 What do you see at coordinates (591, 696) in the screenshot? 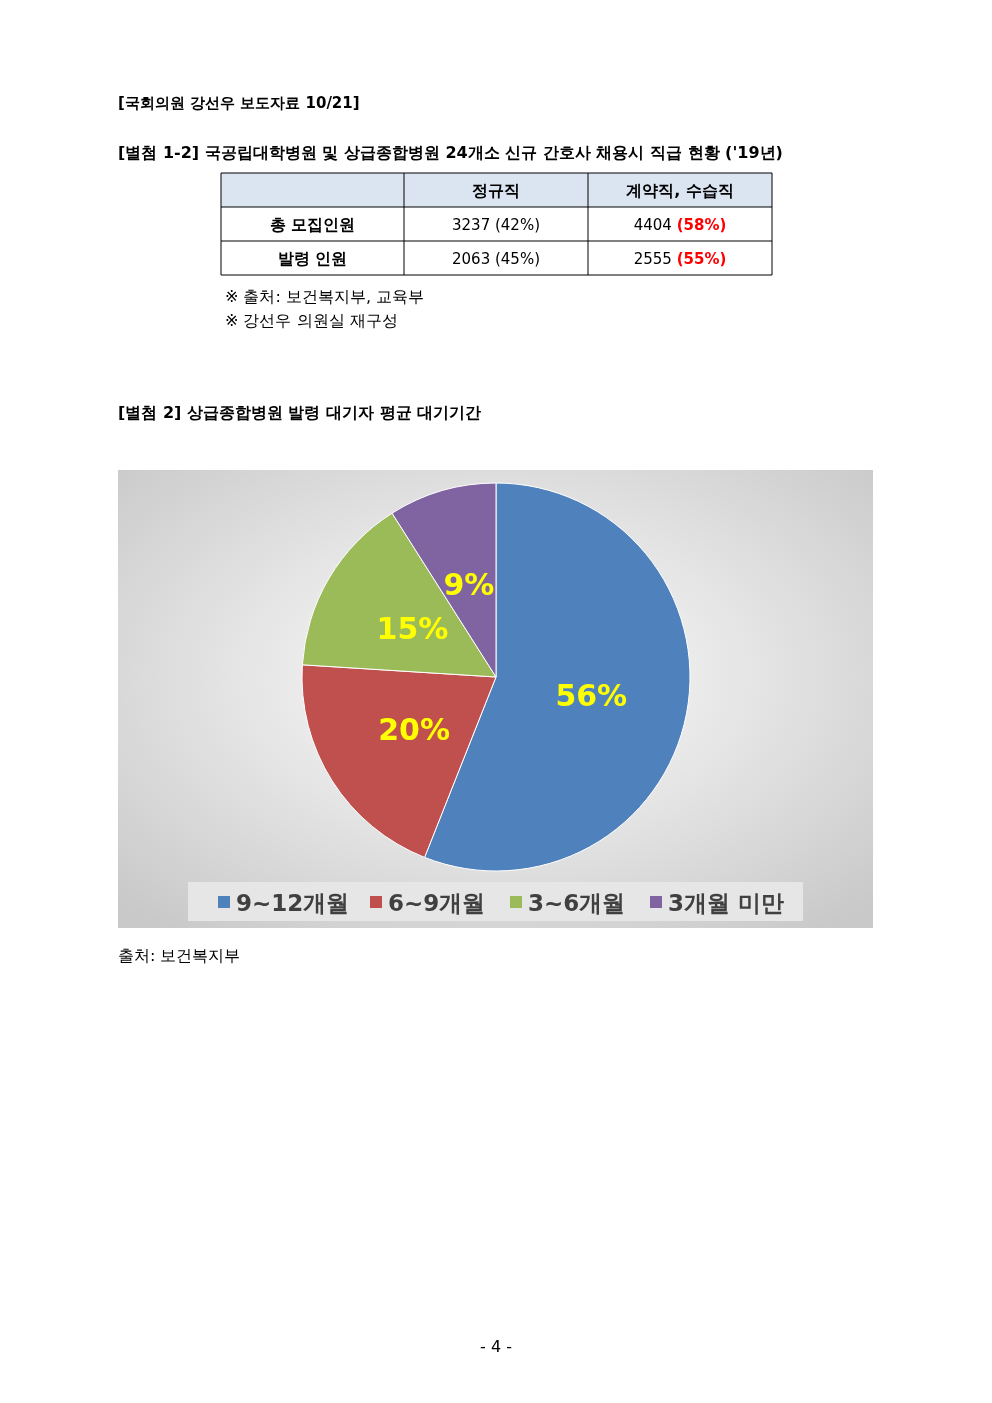
I see `data-label: 56%` at bounding box center [591, 696].